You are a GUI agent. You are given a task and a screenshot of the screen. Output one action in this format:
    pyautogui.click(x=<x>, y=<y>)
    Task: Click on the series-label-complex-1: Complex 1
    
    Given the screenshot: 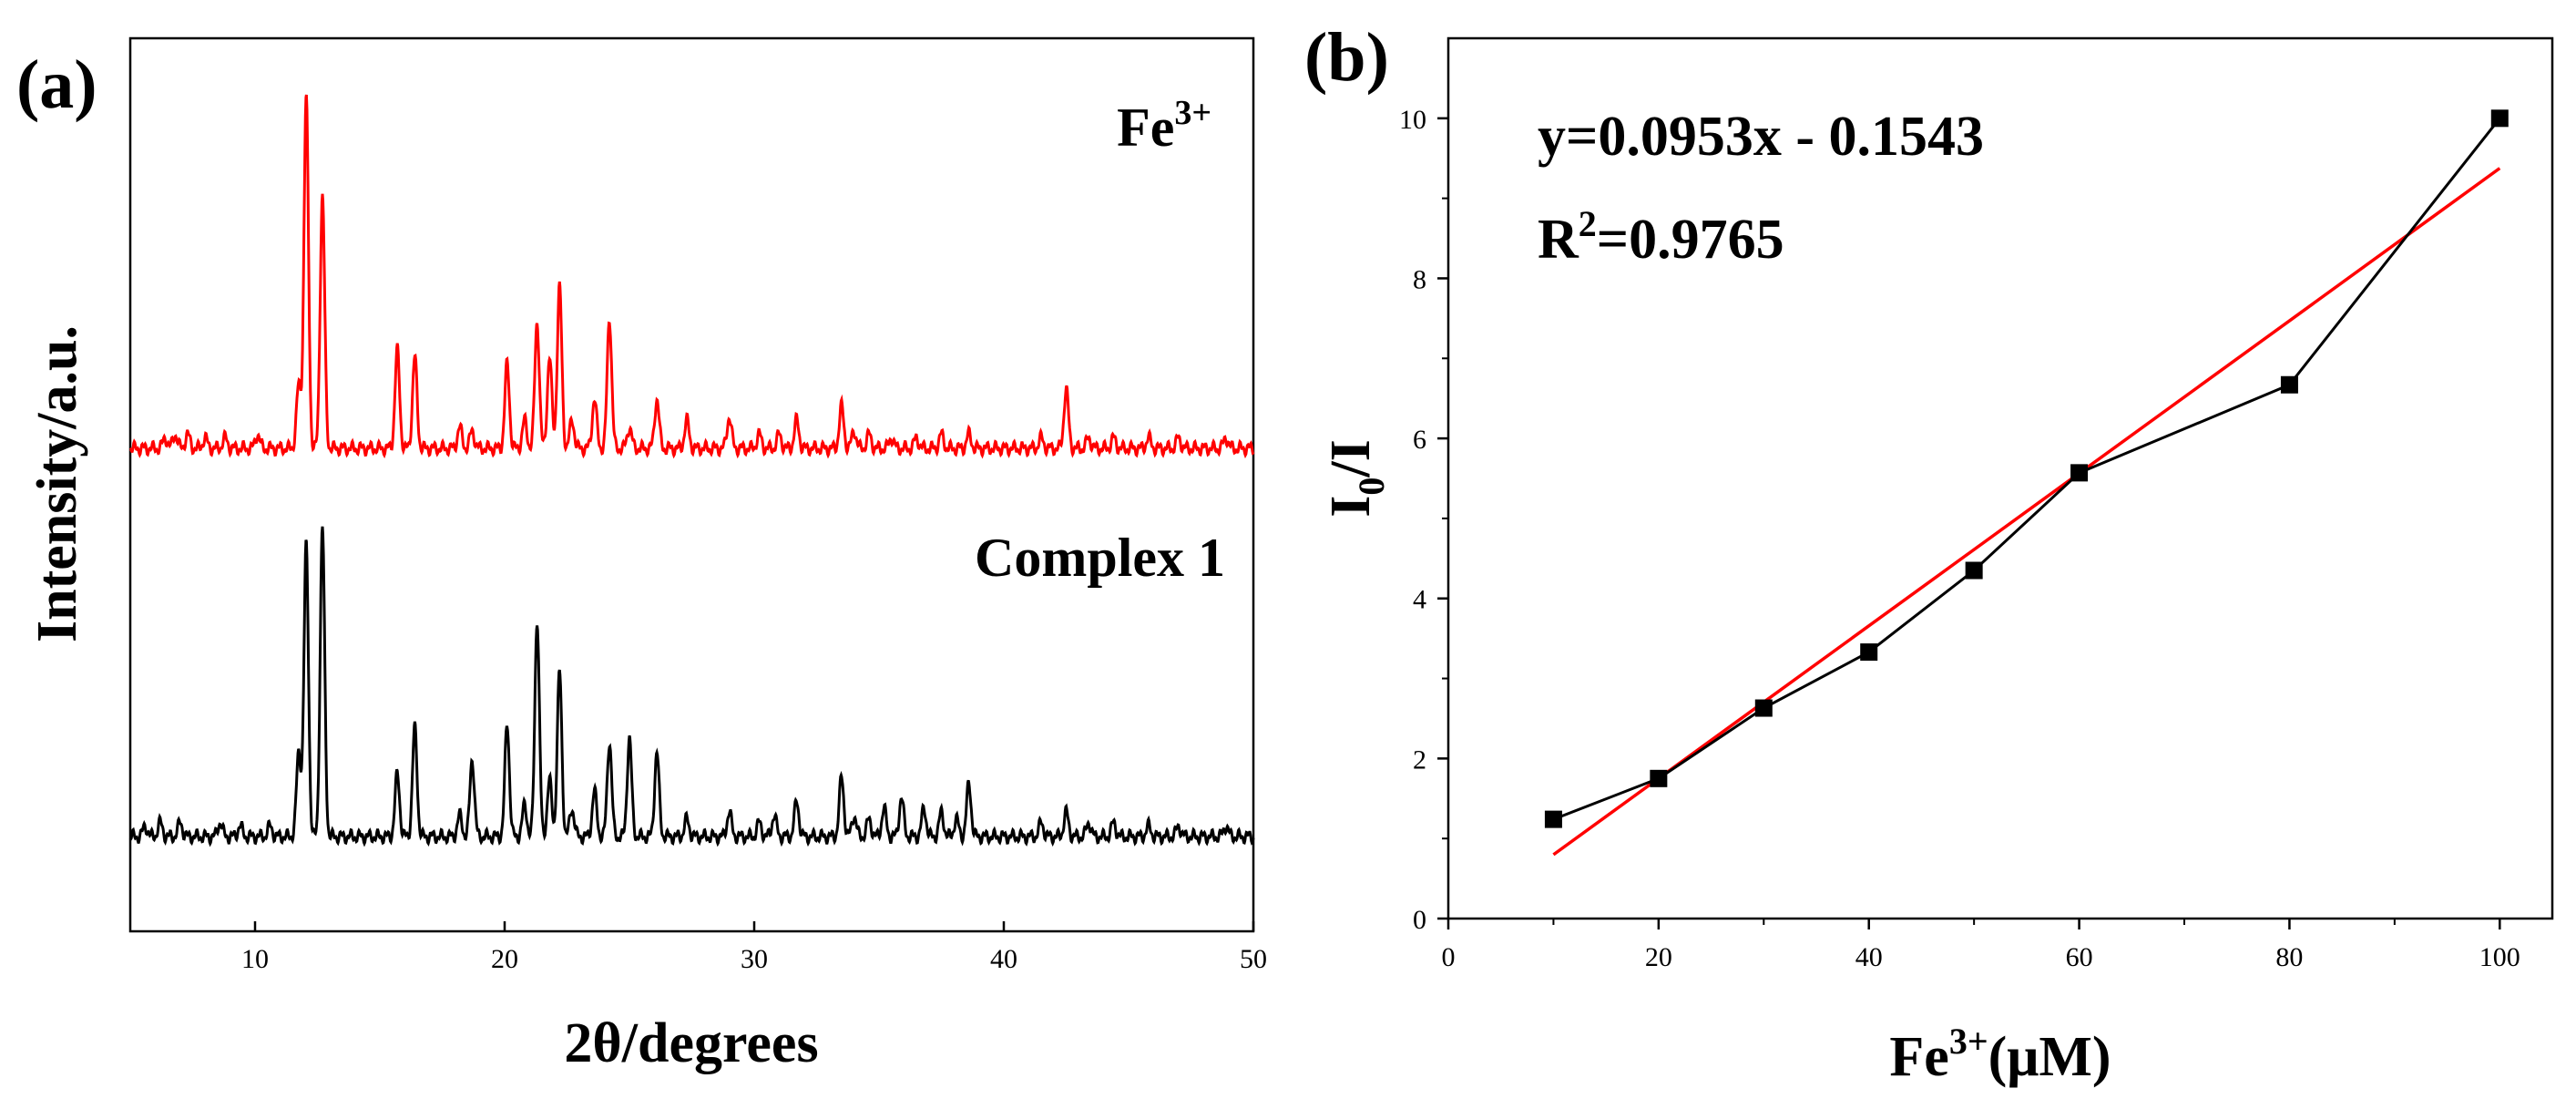 What is the action you would take?
    pyautogui.click(x=1100, y=558)
    